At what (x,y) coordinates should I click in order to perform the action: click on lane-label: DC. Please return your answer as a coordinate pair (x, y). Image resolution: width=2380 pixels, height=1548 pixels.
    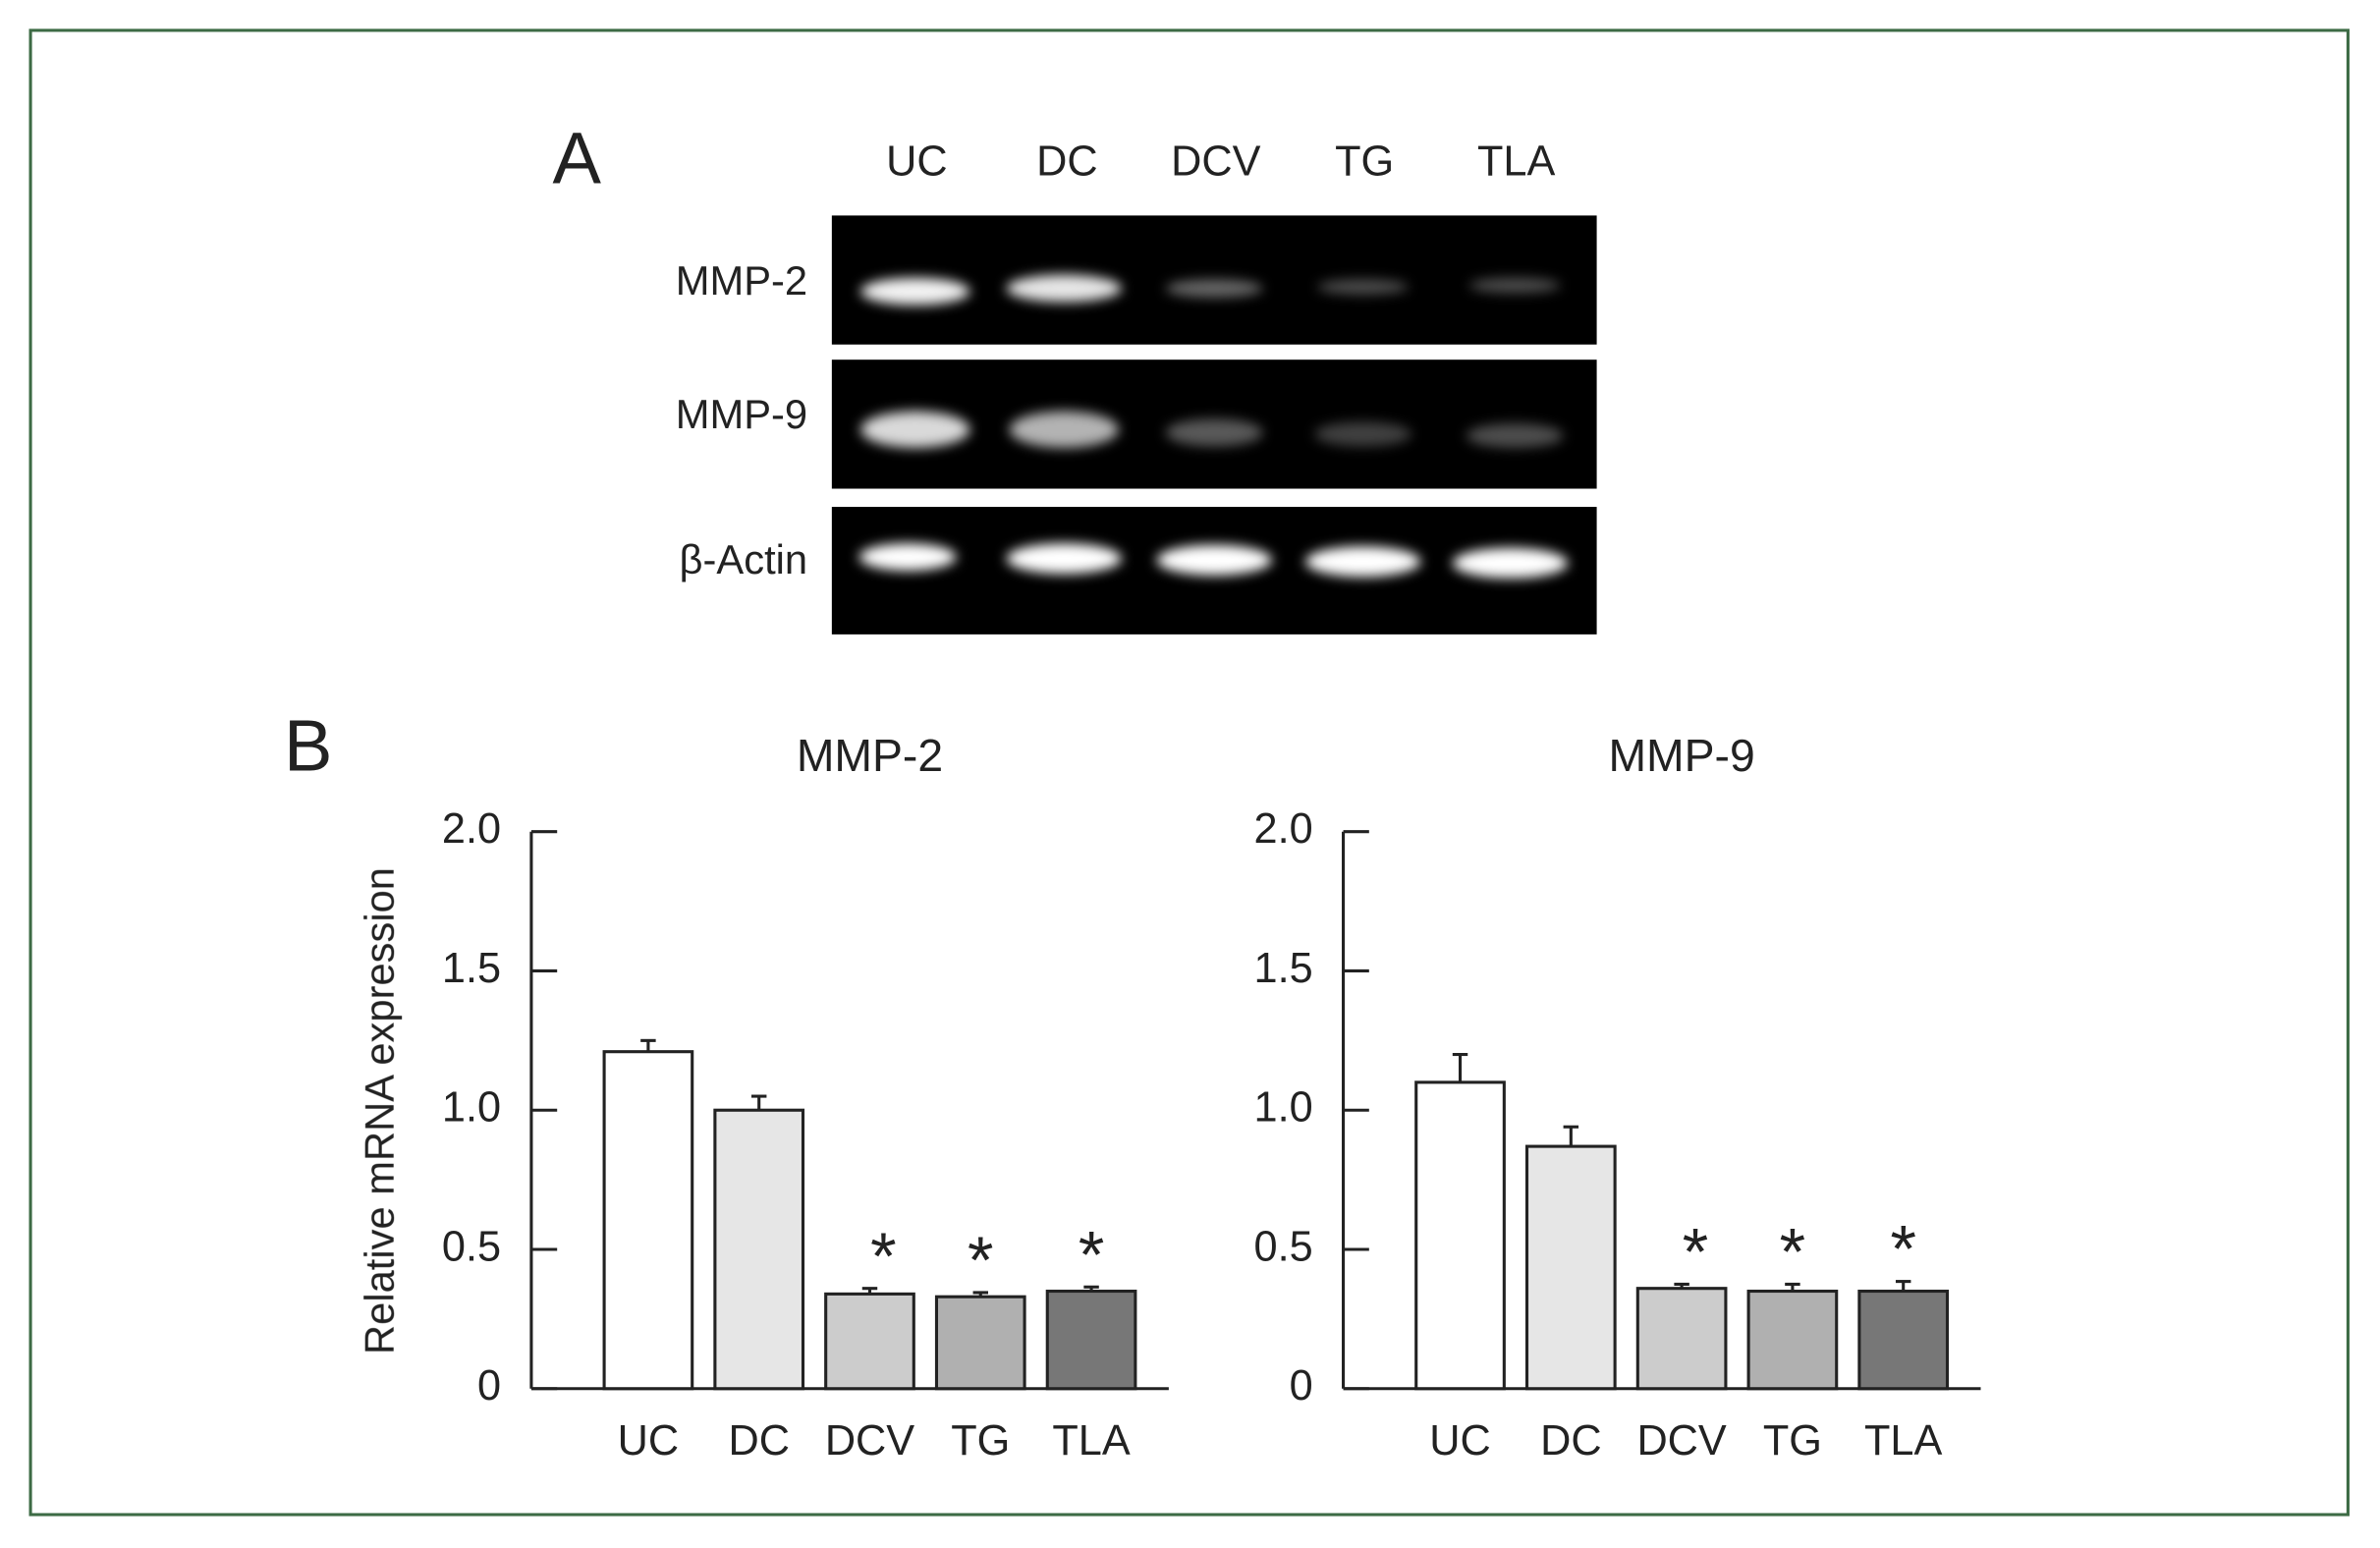
    Looking at the image, I should click on (1066, 162).